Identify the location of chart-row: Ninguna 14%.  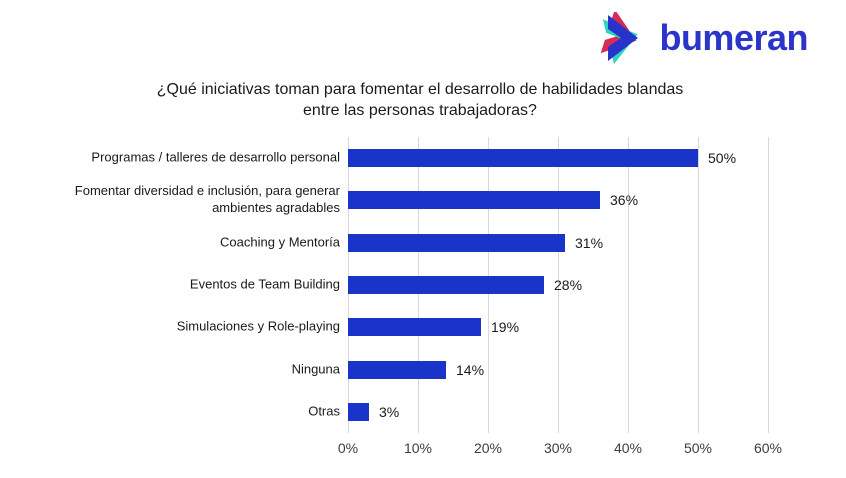
(430, 369).